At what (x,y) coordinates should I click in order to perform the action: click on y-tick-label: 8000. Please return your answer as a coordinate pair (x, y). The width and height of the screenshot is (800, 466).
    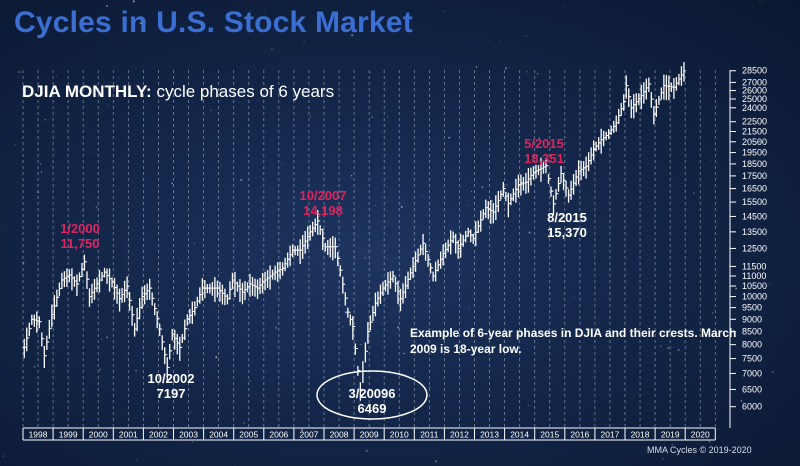
    Looking at the image, I should click on (752, 345).